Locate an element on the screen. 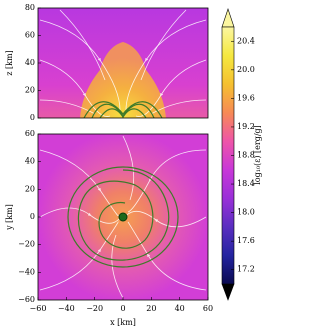  x-tick-label: 20 is located at coordinates (151, 308).